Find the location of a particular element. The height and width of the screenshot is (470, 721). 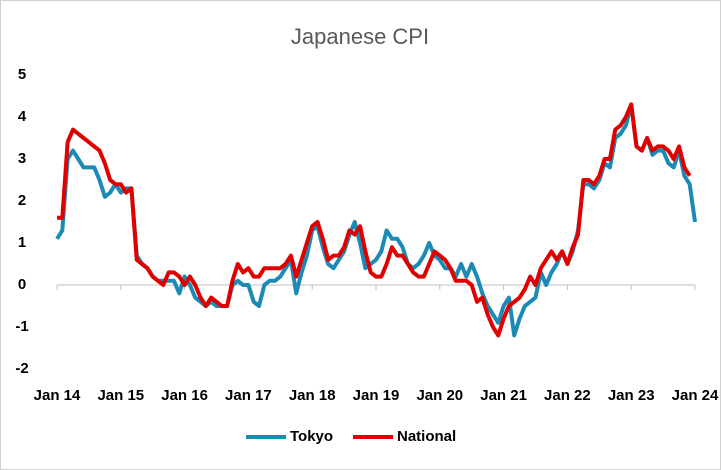

y-tick-label: -2 is located at coordinates (21, 368).